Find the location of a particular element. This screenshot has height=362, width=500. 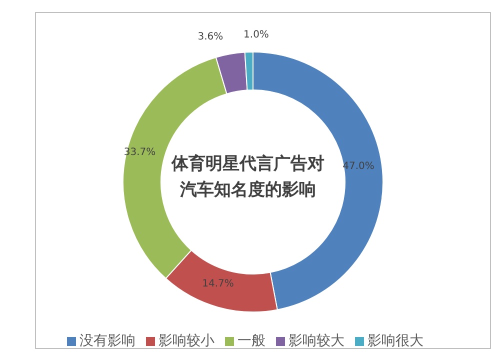

text: 体育明星代言广告对汽车知名度的影响 is located at coordinates (248, 177).